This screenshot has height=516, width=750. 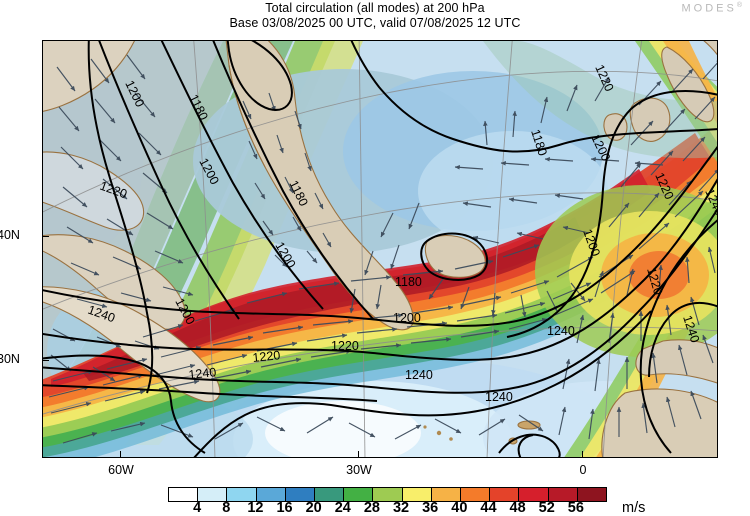 What do you see at coordinates (575, 508) in the screenshot?
I see `colorbar-tick-56: 56` at bounding box center [575, 508].